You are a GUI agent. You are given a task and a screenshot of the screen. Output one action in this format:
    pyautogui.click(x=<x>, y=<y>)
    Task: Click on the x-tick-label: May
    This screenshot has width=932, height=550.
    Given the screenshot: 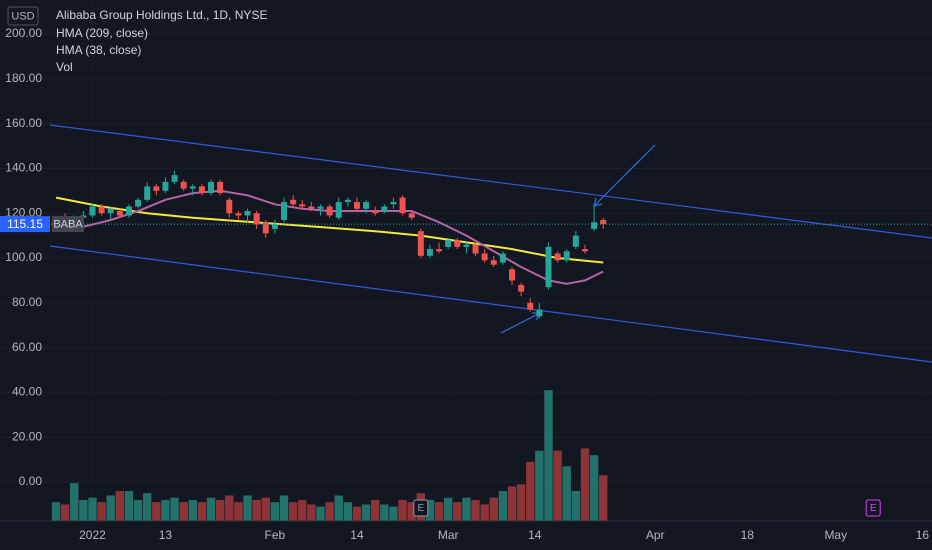 What is the action you would take?
    pyautogui.click(x=835, y=535)
    